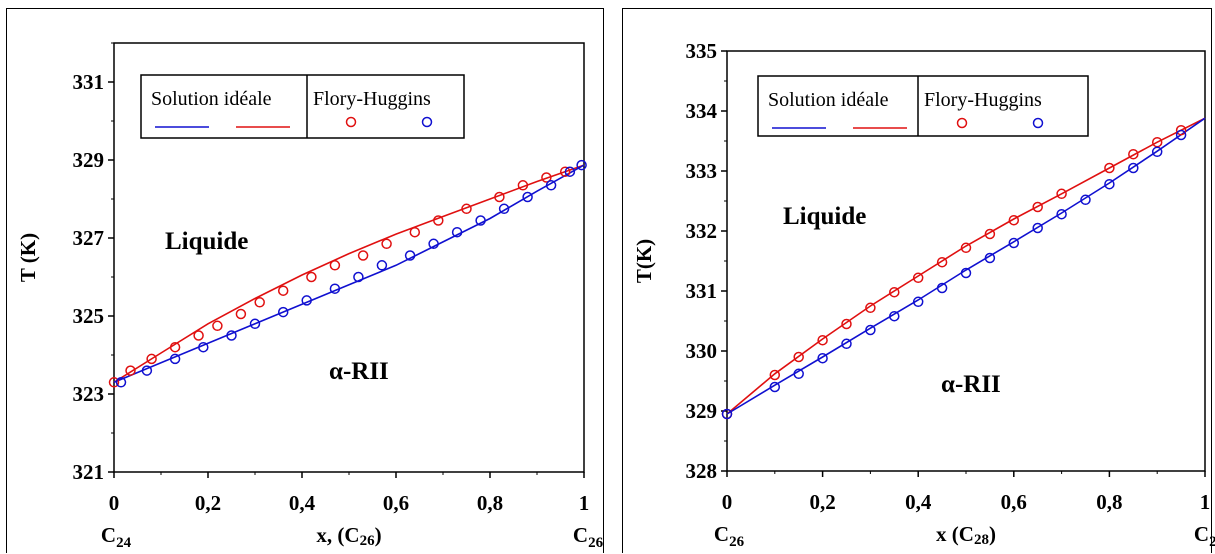 The height and width of the screenshot is (554, 1215). I want to click on y-tick-label: 323, so click(89, 394).